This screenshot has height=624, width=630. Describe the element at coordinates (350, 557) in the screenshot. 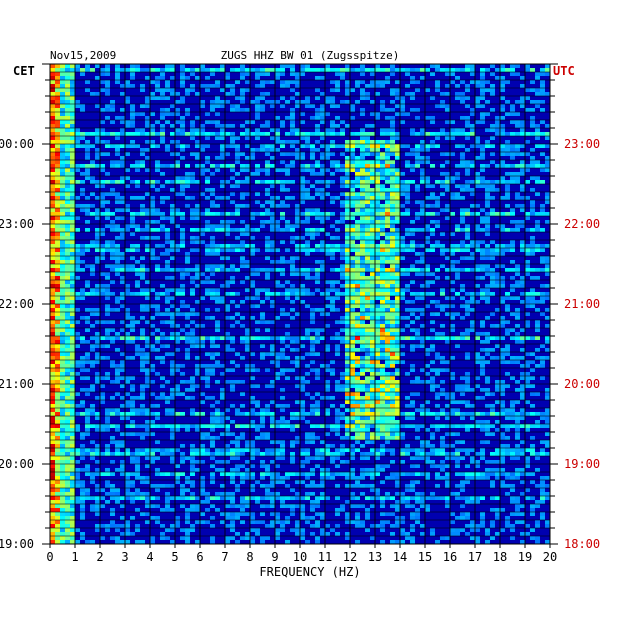

I see `x-tick-label: 12` at that location.